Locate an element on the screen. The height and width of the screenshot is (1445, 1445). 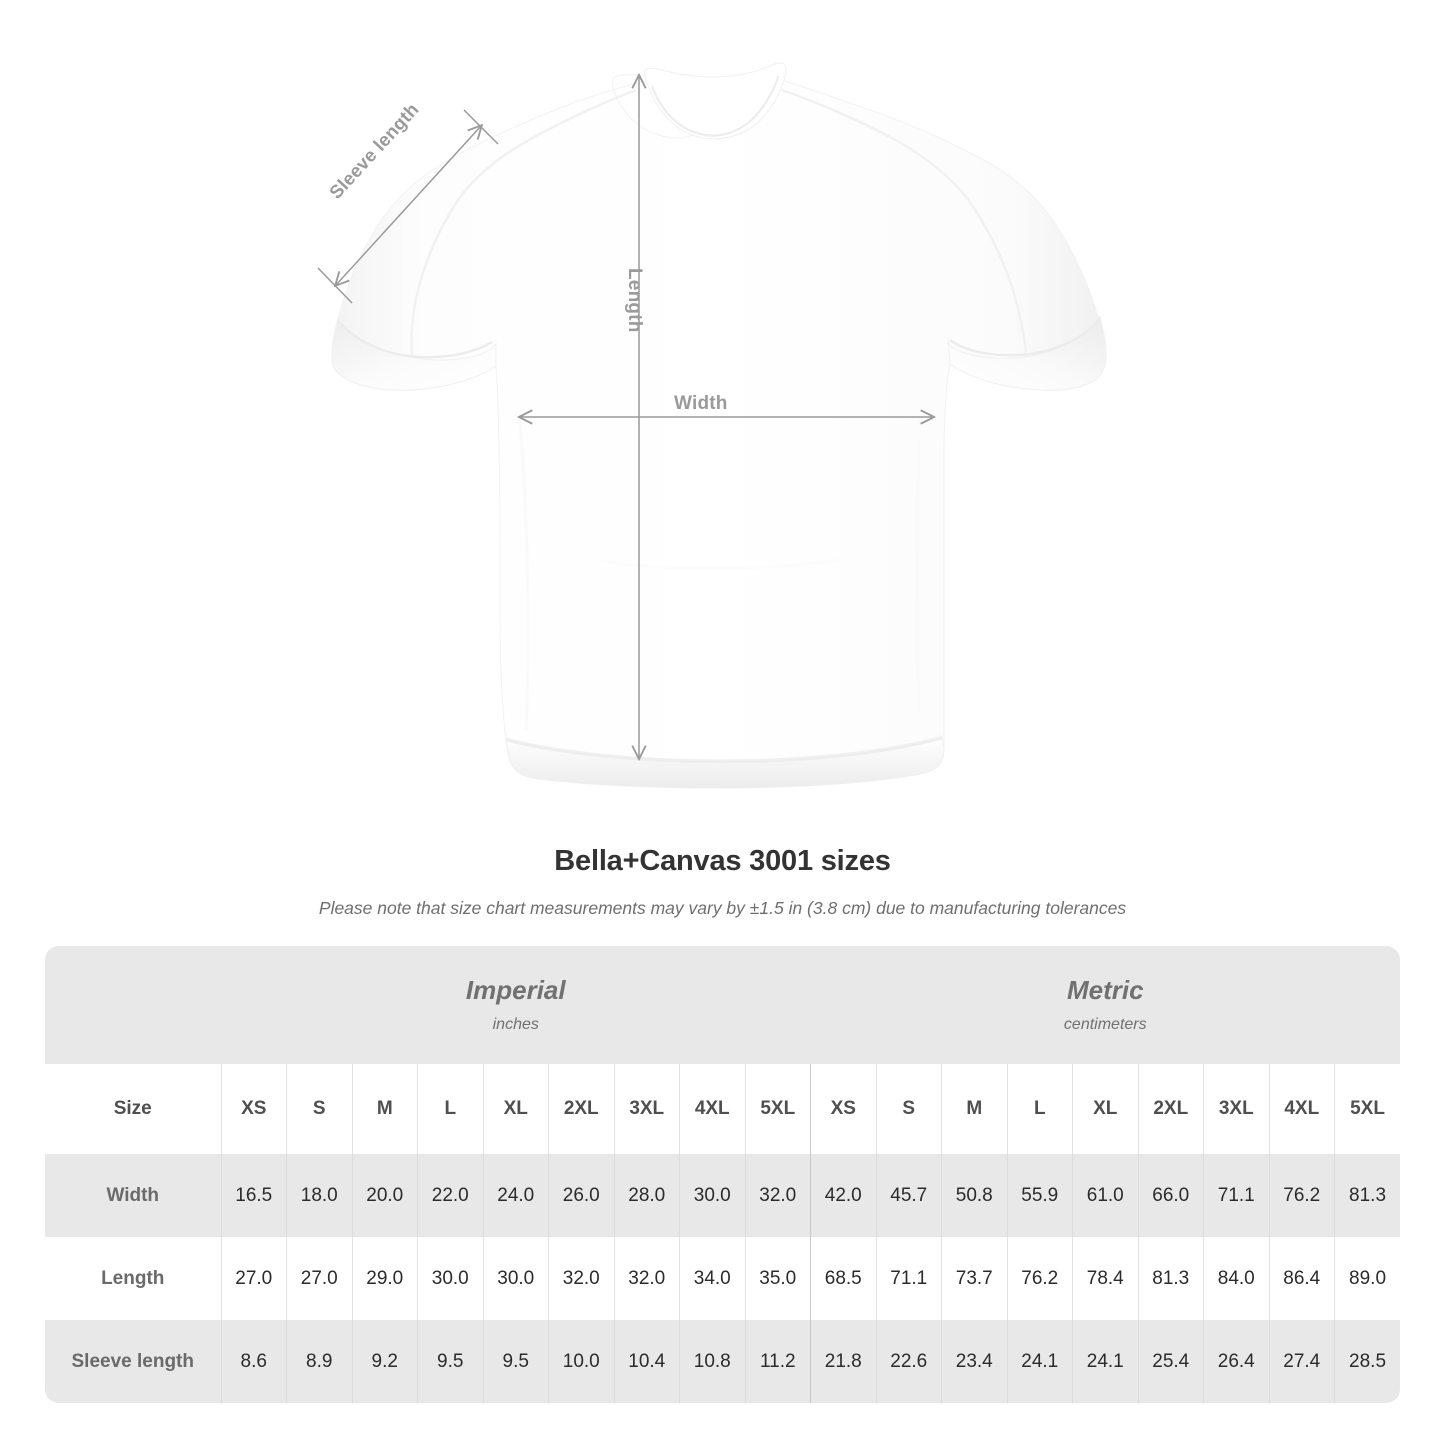
cell-length-imperial-m: 29.0 is located at coordinates (384, 1278).